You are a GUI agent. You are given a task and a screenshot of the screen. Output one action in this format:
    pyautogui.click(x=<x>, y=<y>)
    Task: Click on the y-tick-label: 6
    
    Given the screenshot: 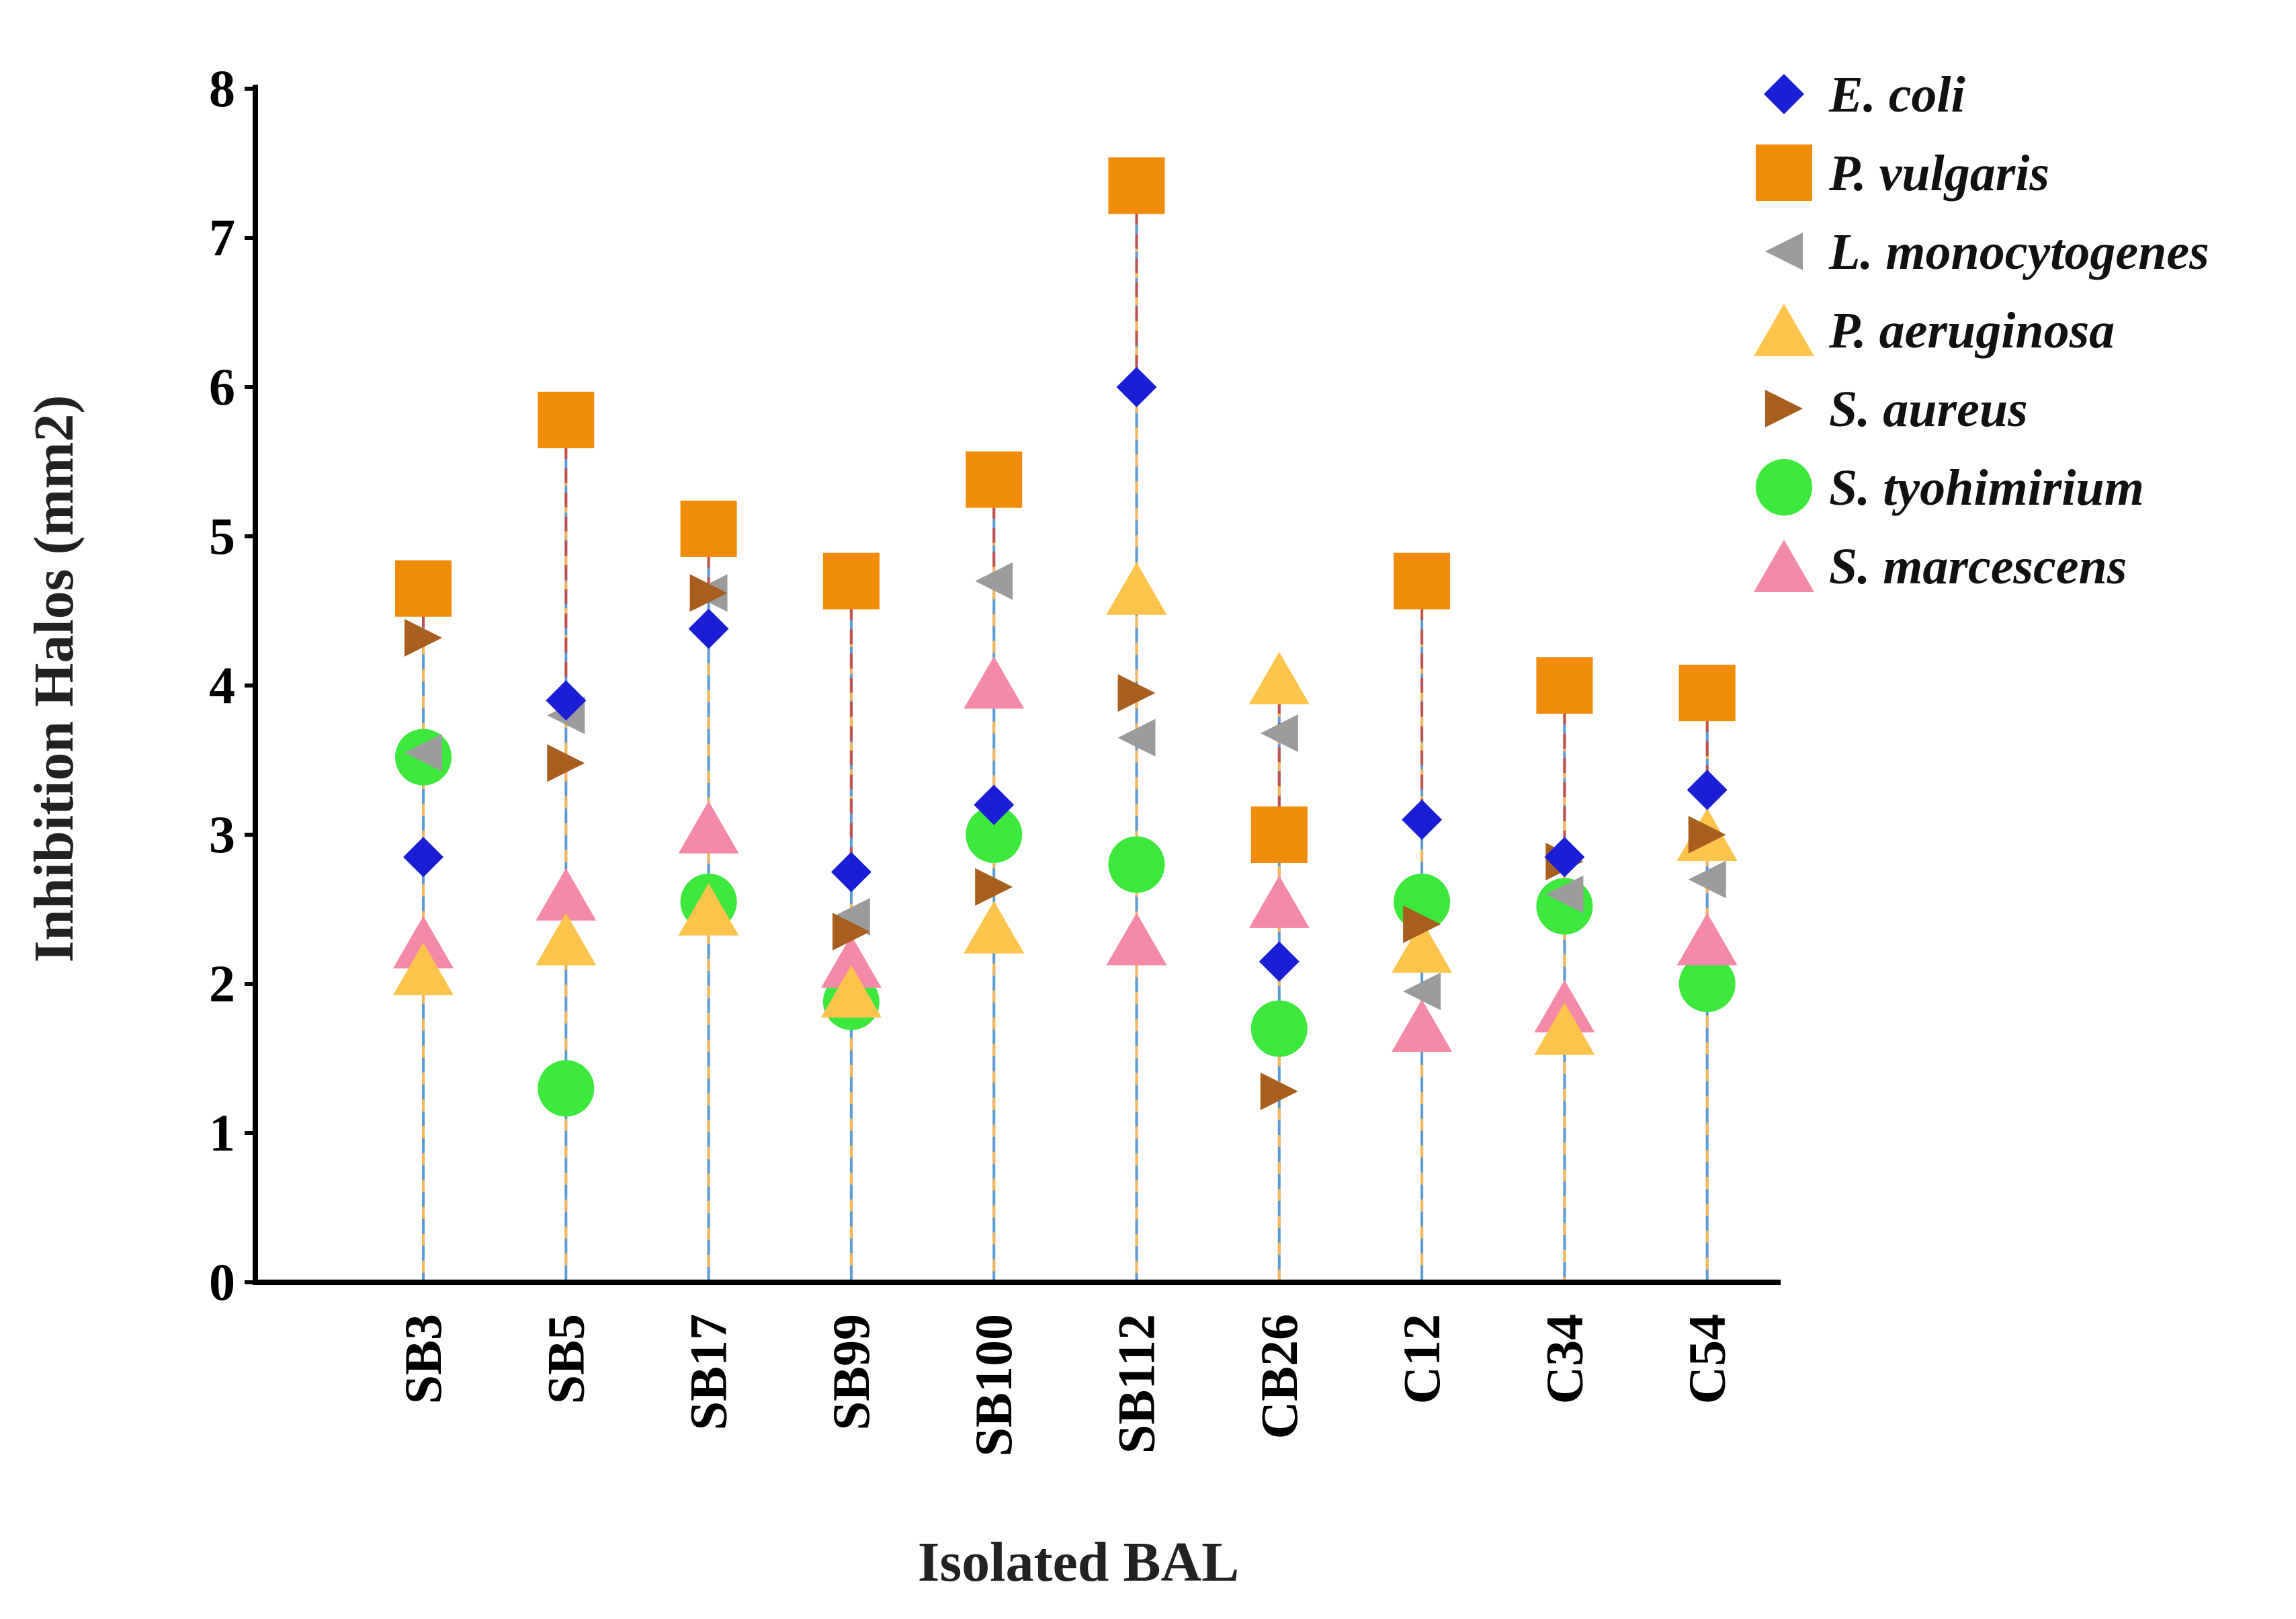 What is the action you would take?
    pyautogui.click(x=222, y=387)
    